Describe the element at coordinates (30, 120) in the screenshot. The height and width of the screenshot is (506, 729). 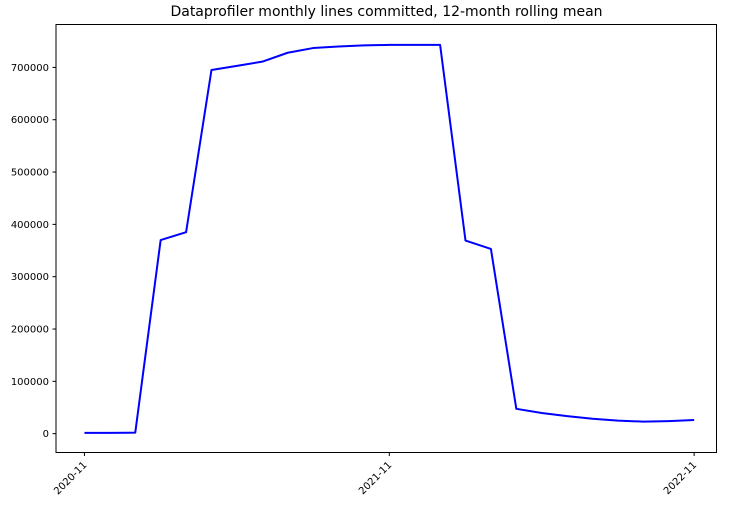
I see `y-tick-label: 600000` at that location.